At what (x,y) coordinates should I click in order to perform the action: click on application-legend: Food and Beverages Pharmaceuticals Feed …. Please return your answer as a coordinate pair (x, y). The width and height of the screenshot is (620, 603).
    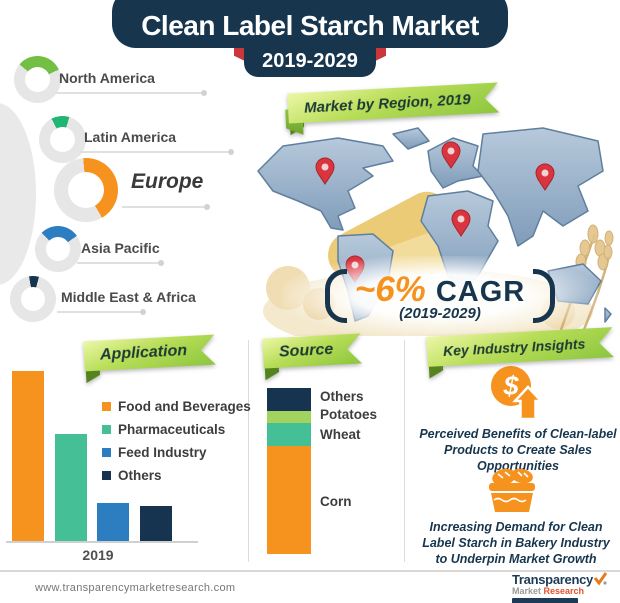
    Looking at the image, I should click on (176, 445).